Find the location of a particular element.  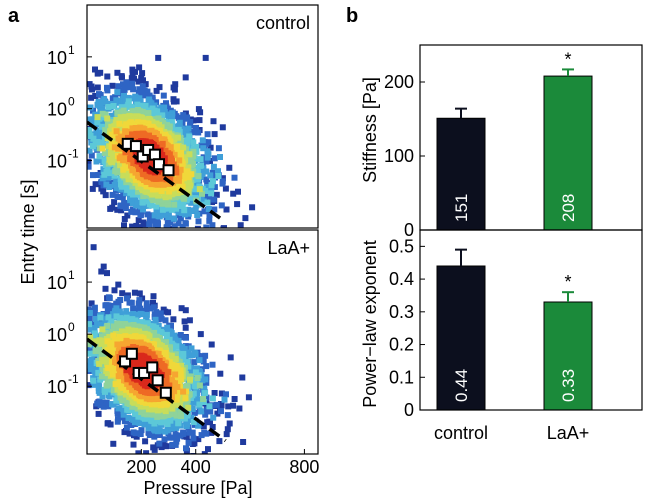

x-axis-label-a: Pressure [Pa] is located at coordinates (197, 488).